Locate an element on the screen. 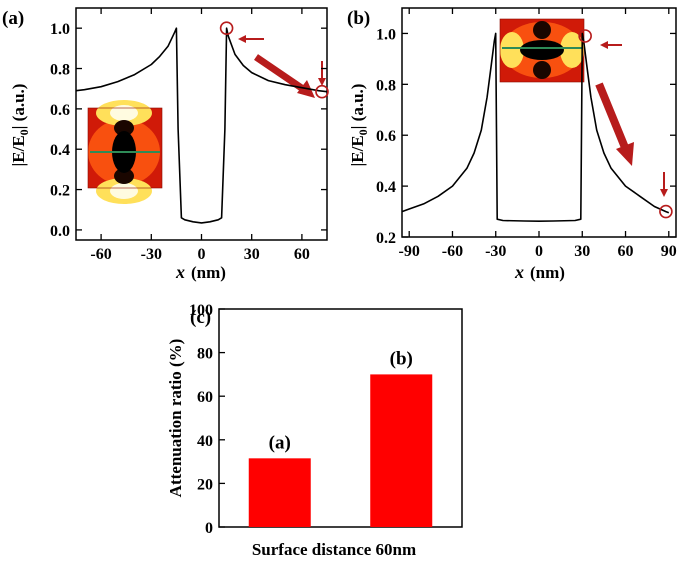  panel-b-annotation-arrows is located at coordinates (631, 119).